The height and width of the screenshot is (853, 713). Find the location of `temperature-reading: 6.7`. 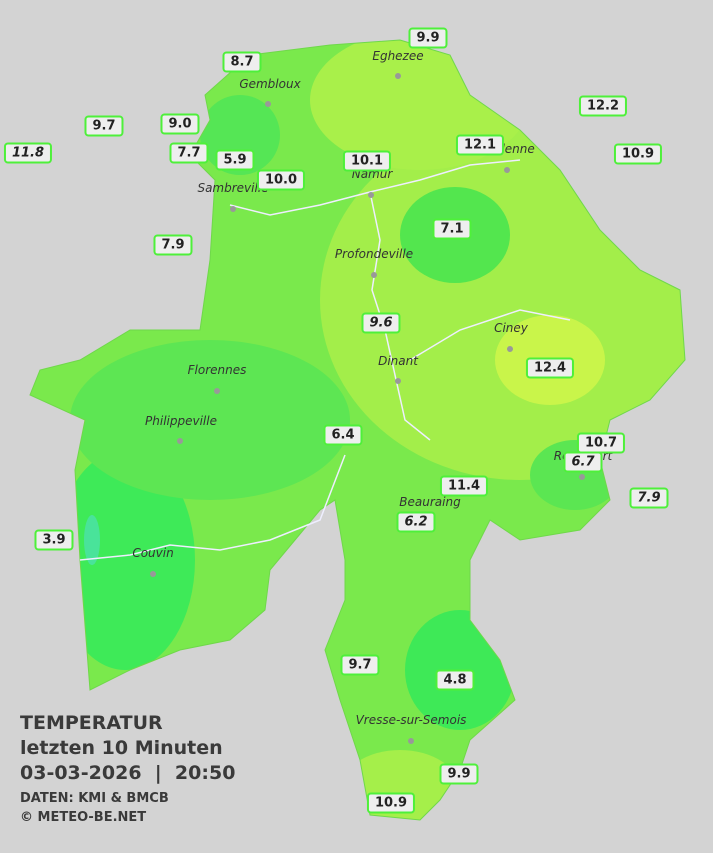

temperature-reading: 6.7 is located at coordinates (583, 462).